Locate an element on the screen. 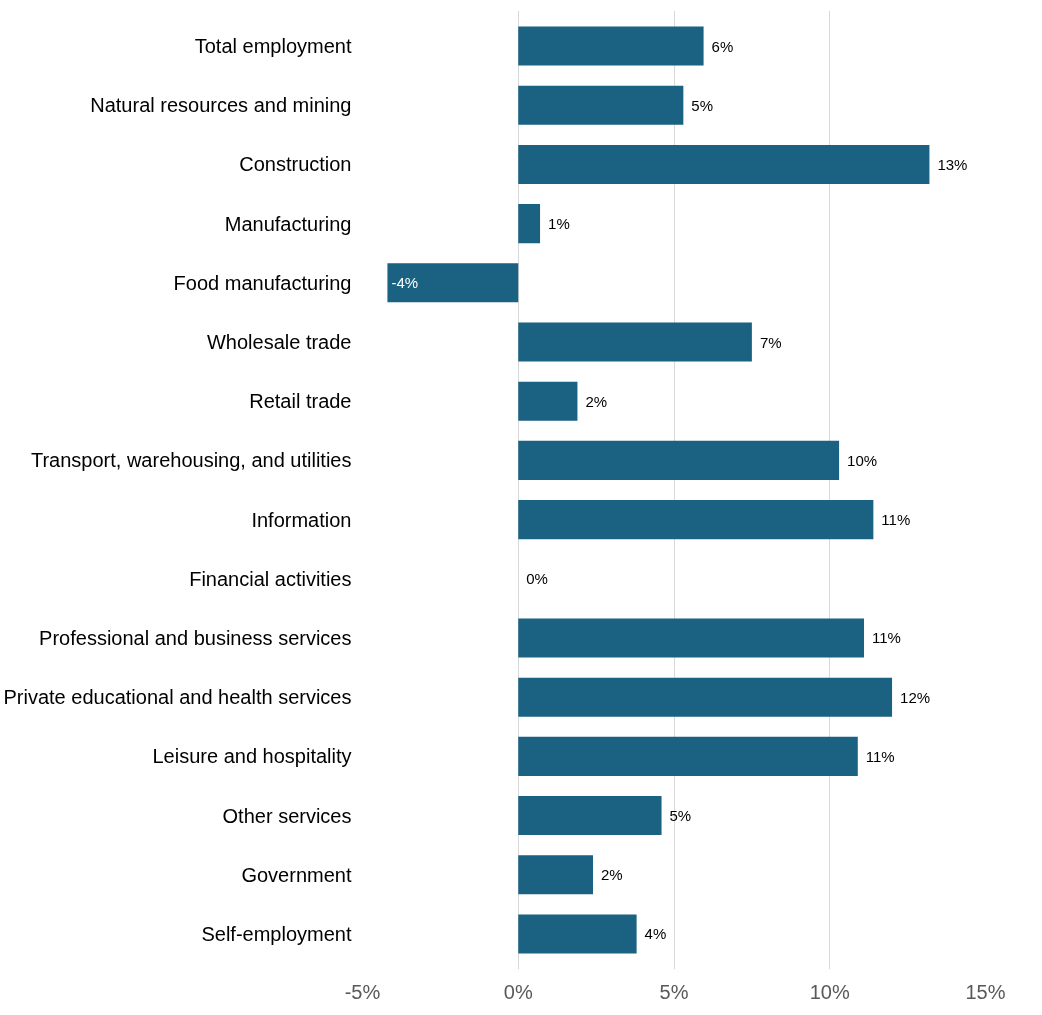  y-tick-label: Retail trade is located at coordinates (300, 401).